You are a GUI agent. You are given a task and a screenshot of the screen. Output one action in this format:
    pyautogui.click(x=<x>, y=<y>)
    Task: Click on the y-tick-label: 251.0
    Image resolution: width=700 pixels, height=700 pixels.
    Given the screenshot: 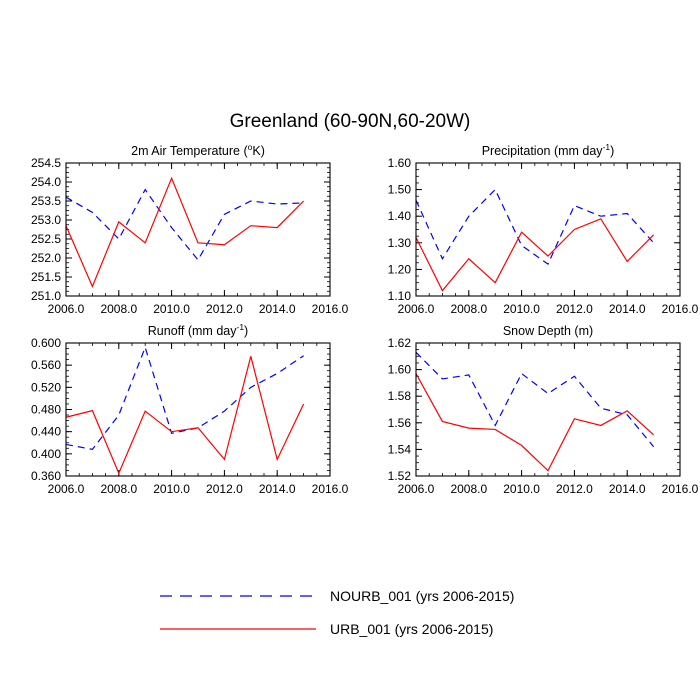 What is the action you would take?
    pyautogui.click(x=46, y=296)
    